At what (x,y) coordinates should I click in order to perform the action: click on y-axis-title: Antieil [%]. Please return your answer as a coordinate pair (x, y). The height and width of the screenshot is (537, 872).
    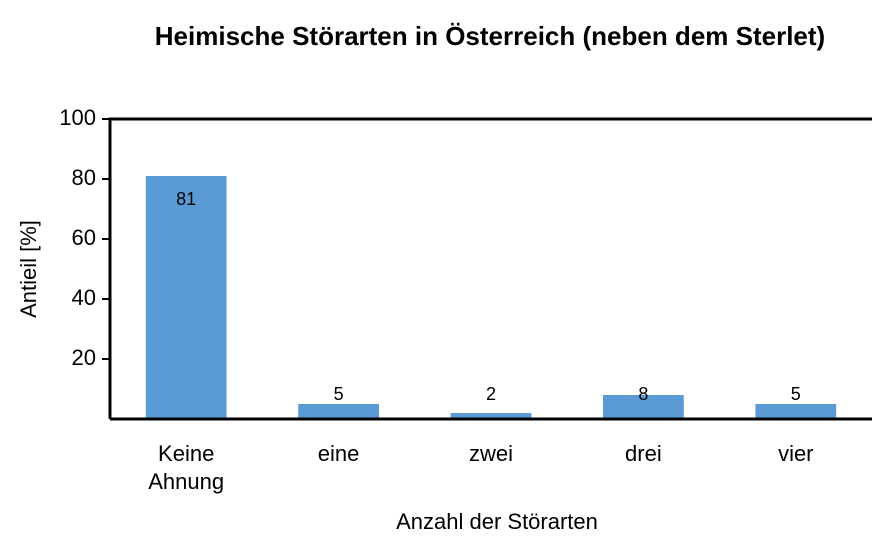
    Looking at the image, I should click on (28, 269).